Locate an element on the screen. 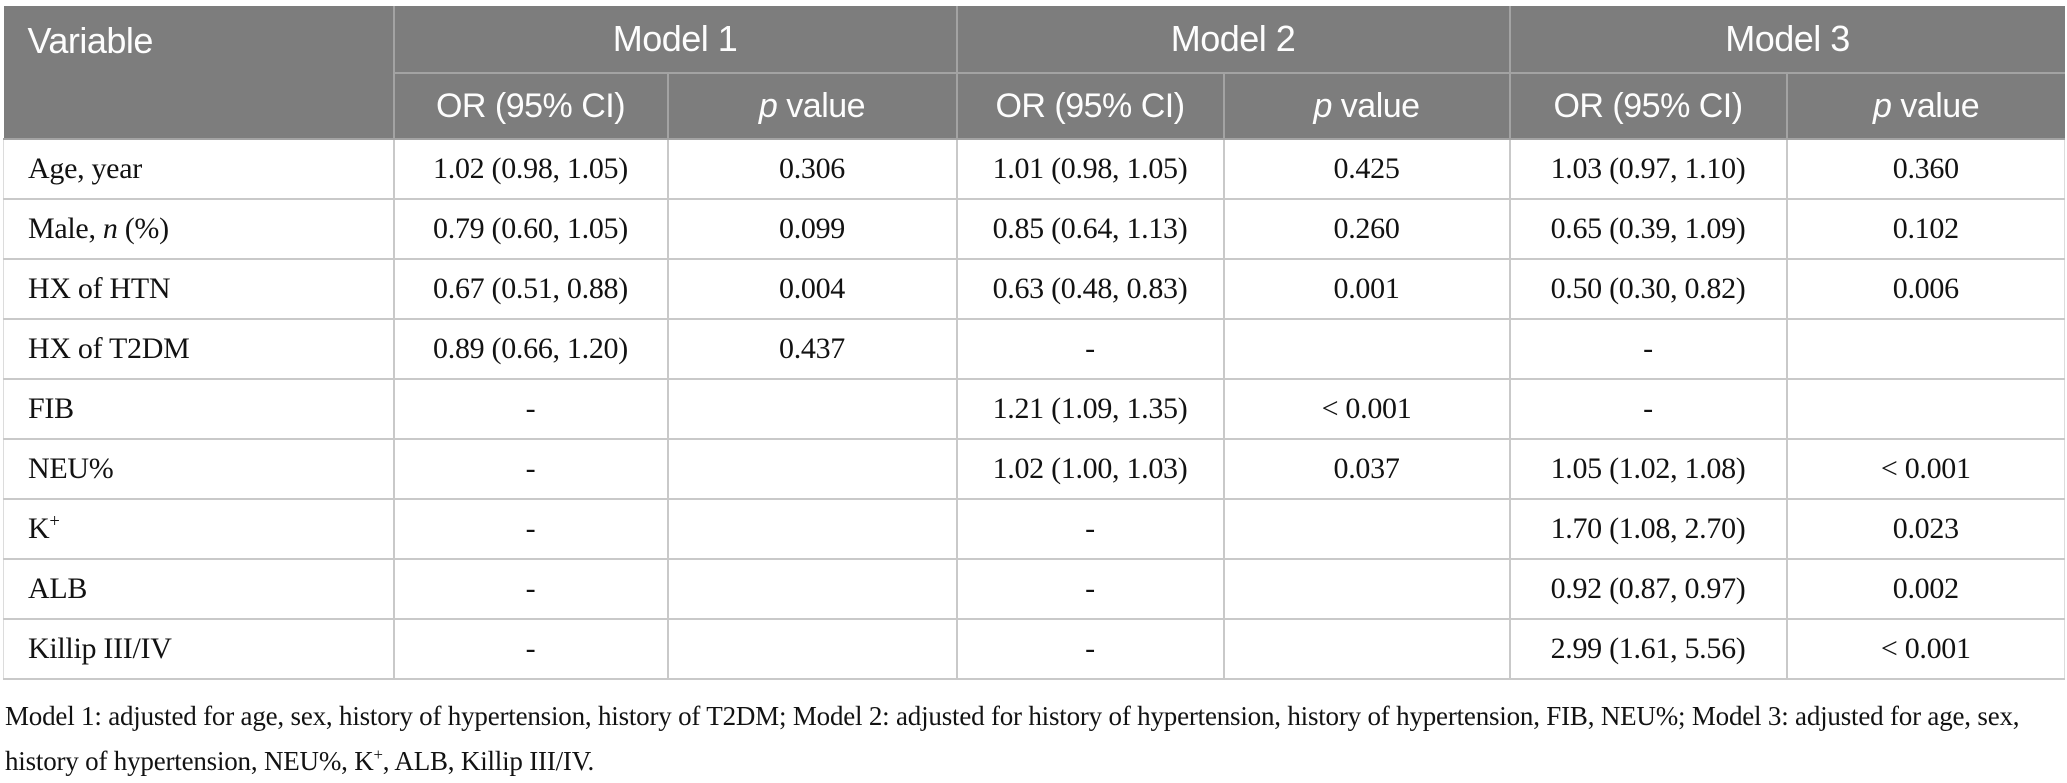  table-row-potassium: K+ - - 1.70 (1.08, 2.70) 0.023 is located at coordinates (1034, 529).